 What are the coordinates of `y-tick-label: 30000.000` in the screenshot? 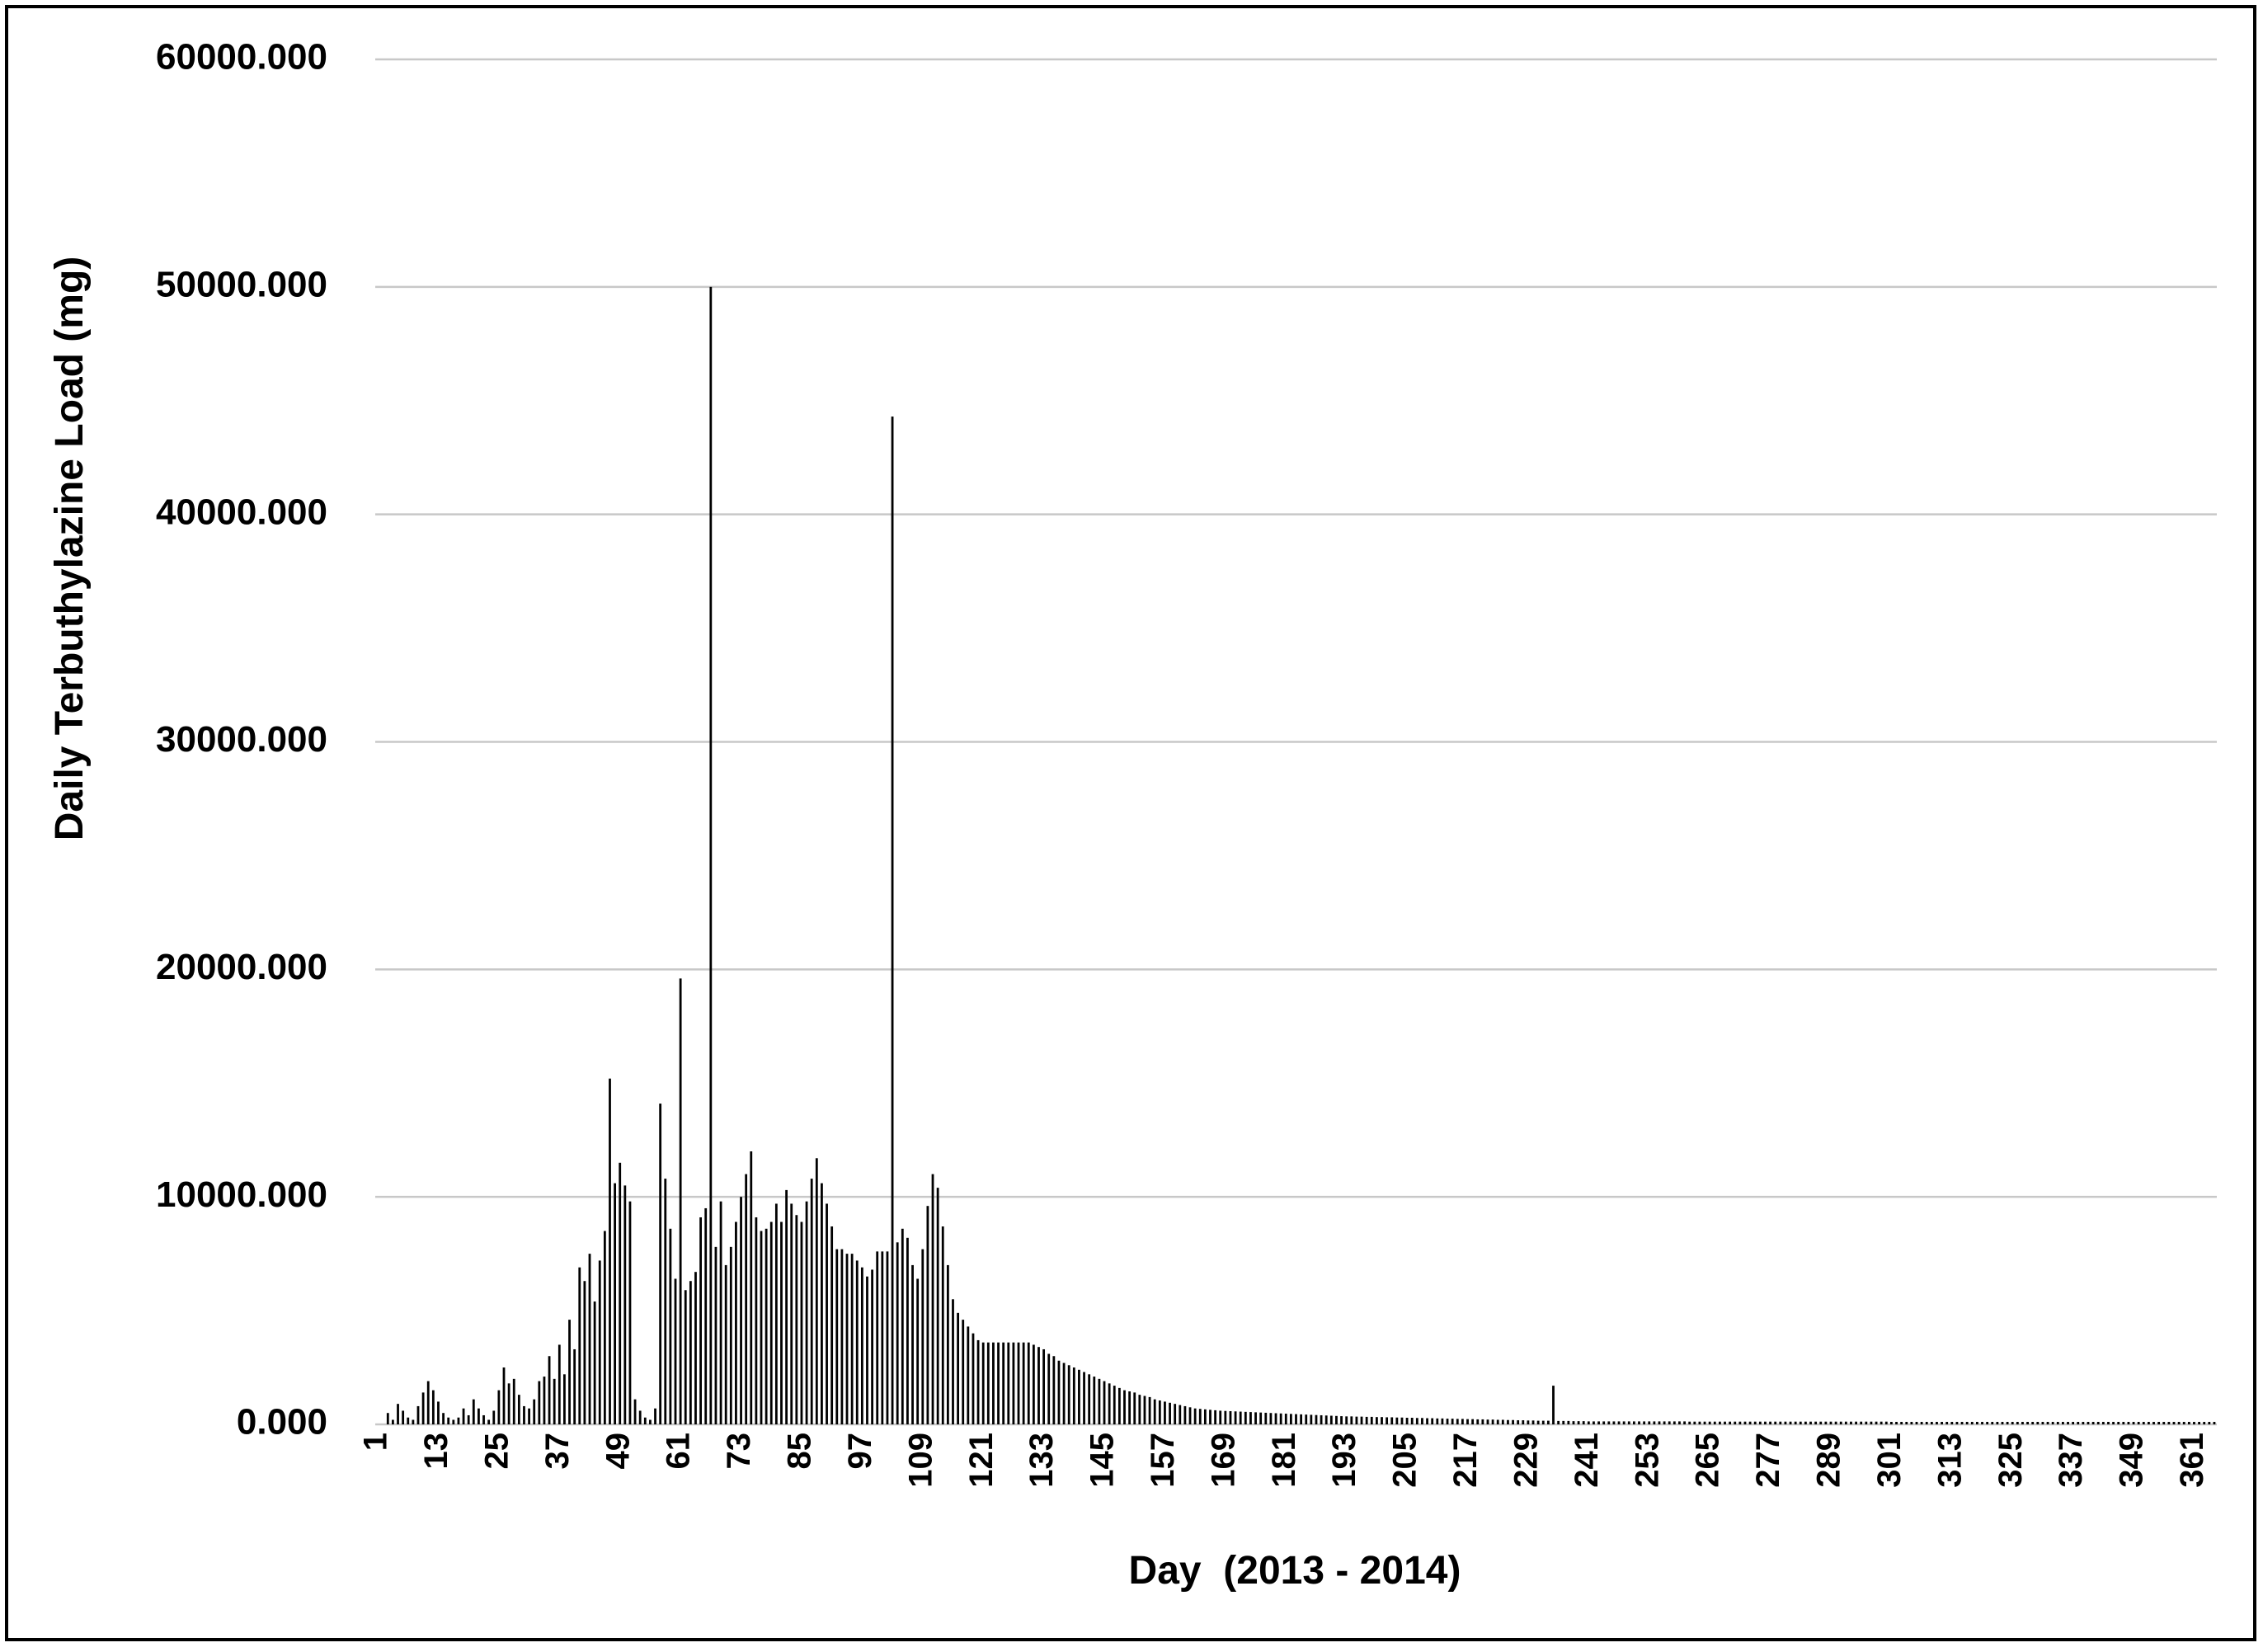 It's located at (241, 739).